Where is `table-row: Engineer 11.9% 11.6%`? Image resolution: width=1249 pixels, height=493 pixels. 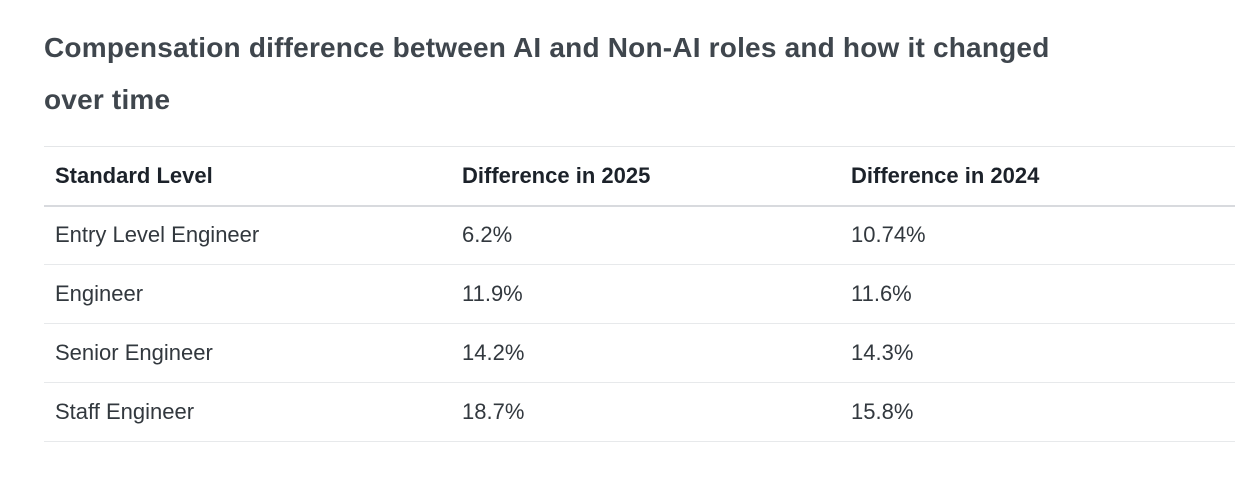
table-row: Engineer 11.9% 11.6% is located at coordinates (639, 294).